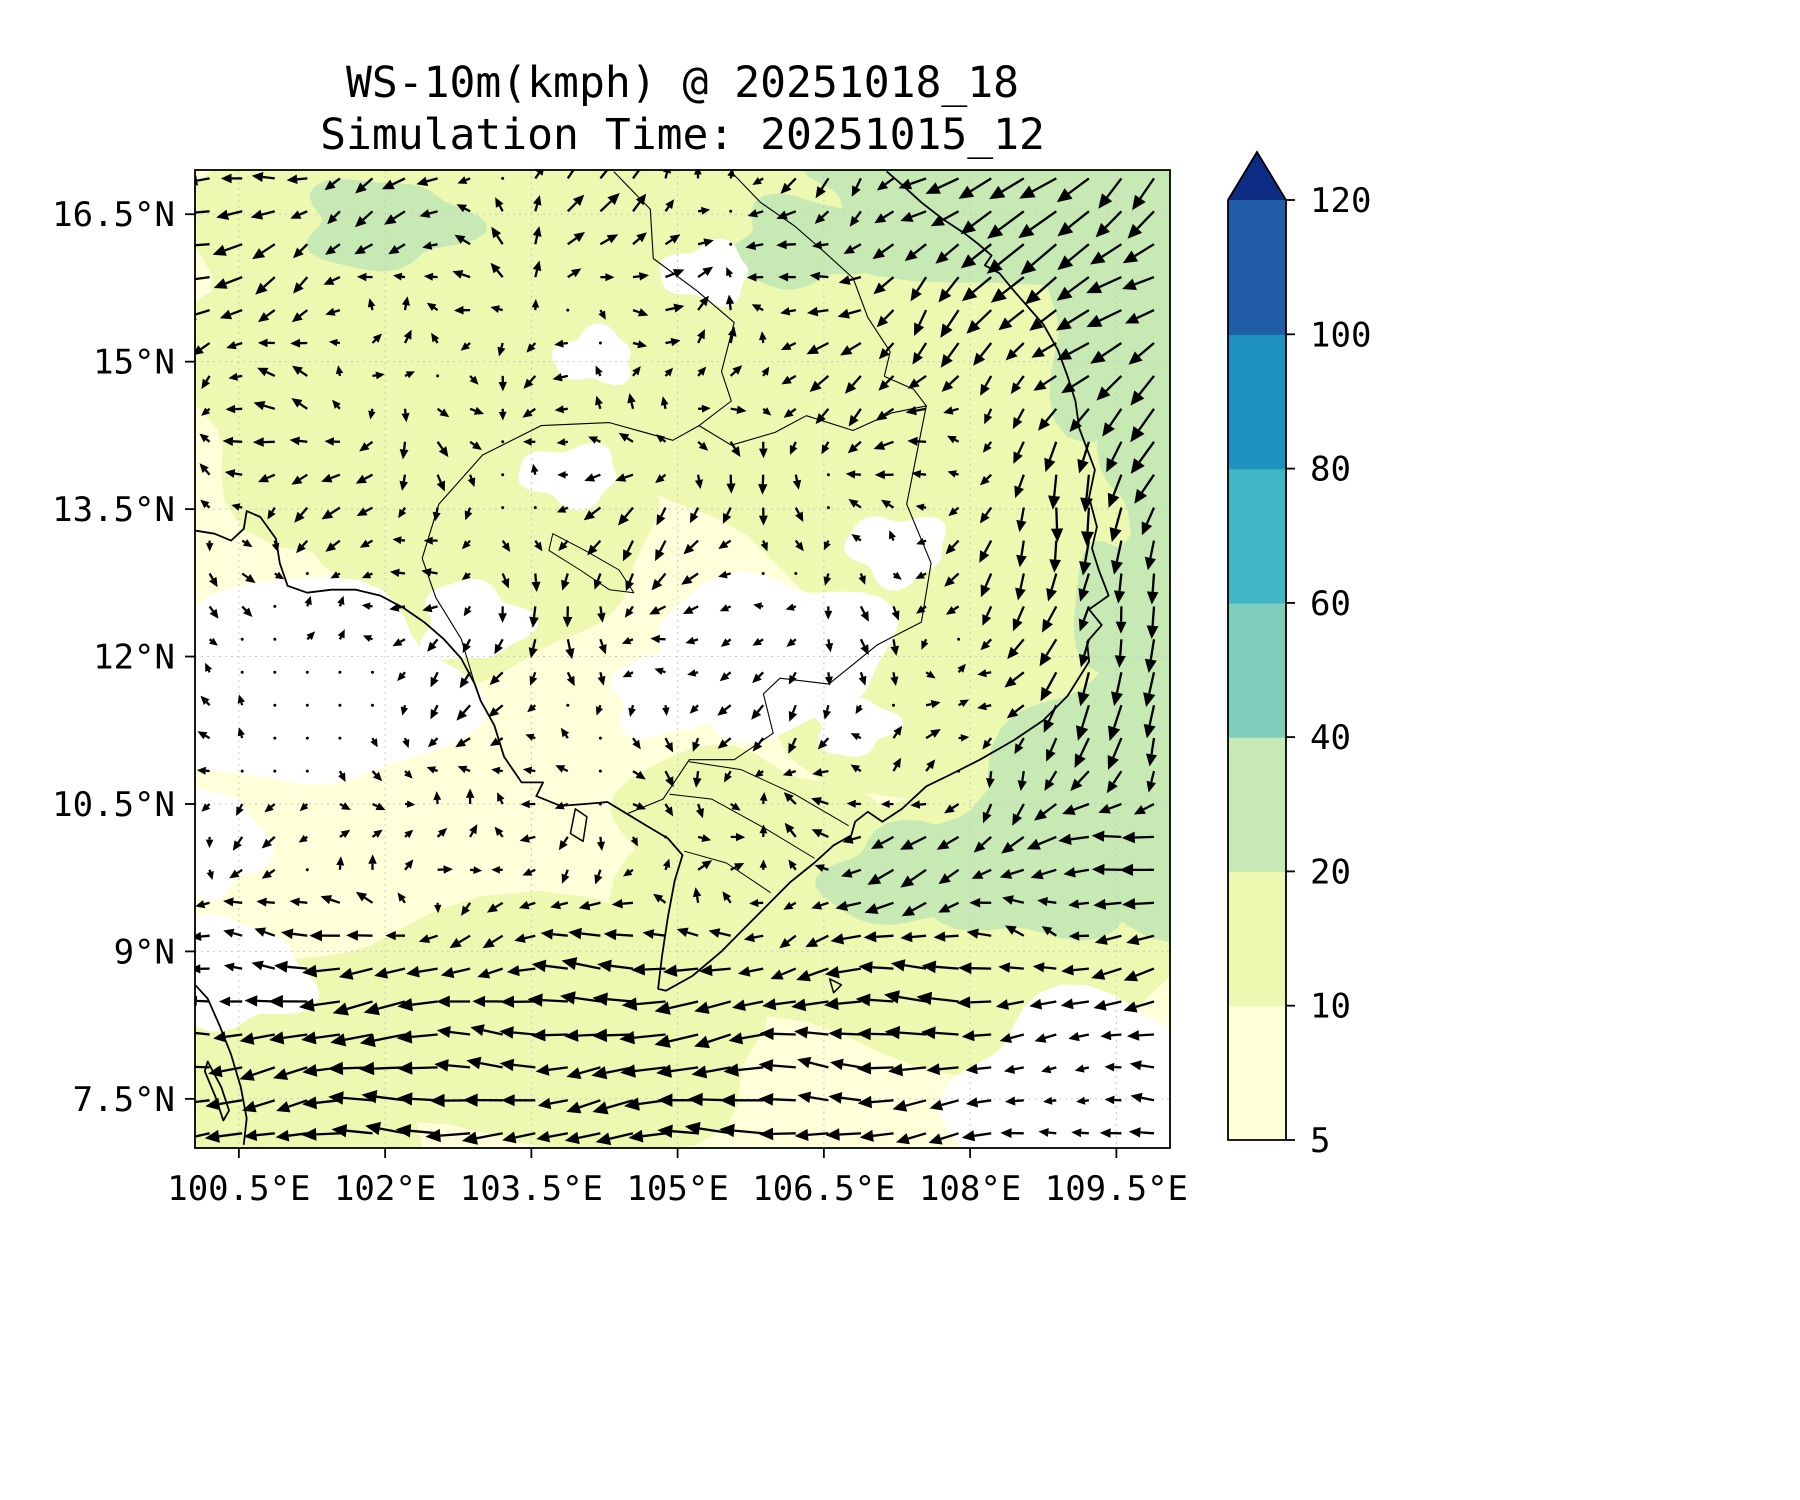  I want to click on colorbar-tick-label: 20, so click(1330, 872).